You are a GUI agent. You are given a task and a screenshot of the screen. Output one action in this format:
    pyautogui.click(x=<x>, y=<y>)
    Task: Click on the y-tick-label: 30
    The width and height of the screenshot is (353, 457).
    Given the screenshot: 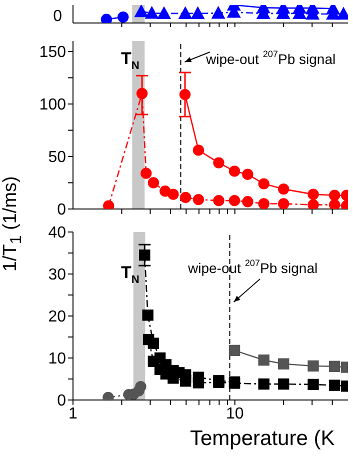 What is the action you would take?
    pyautogui.click(x=57, y=275)
    